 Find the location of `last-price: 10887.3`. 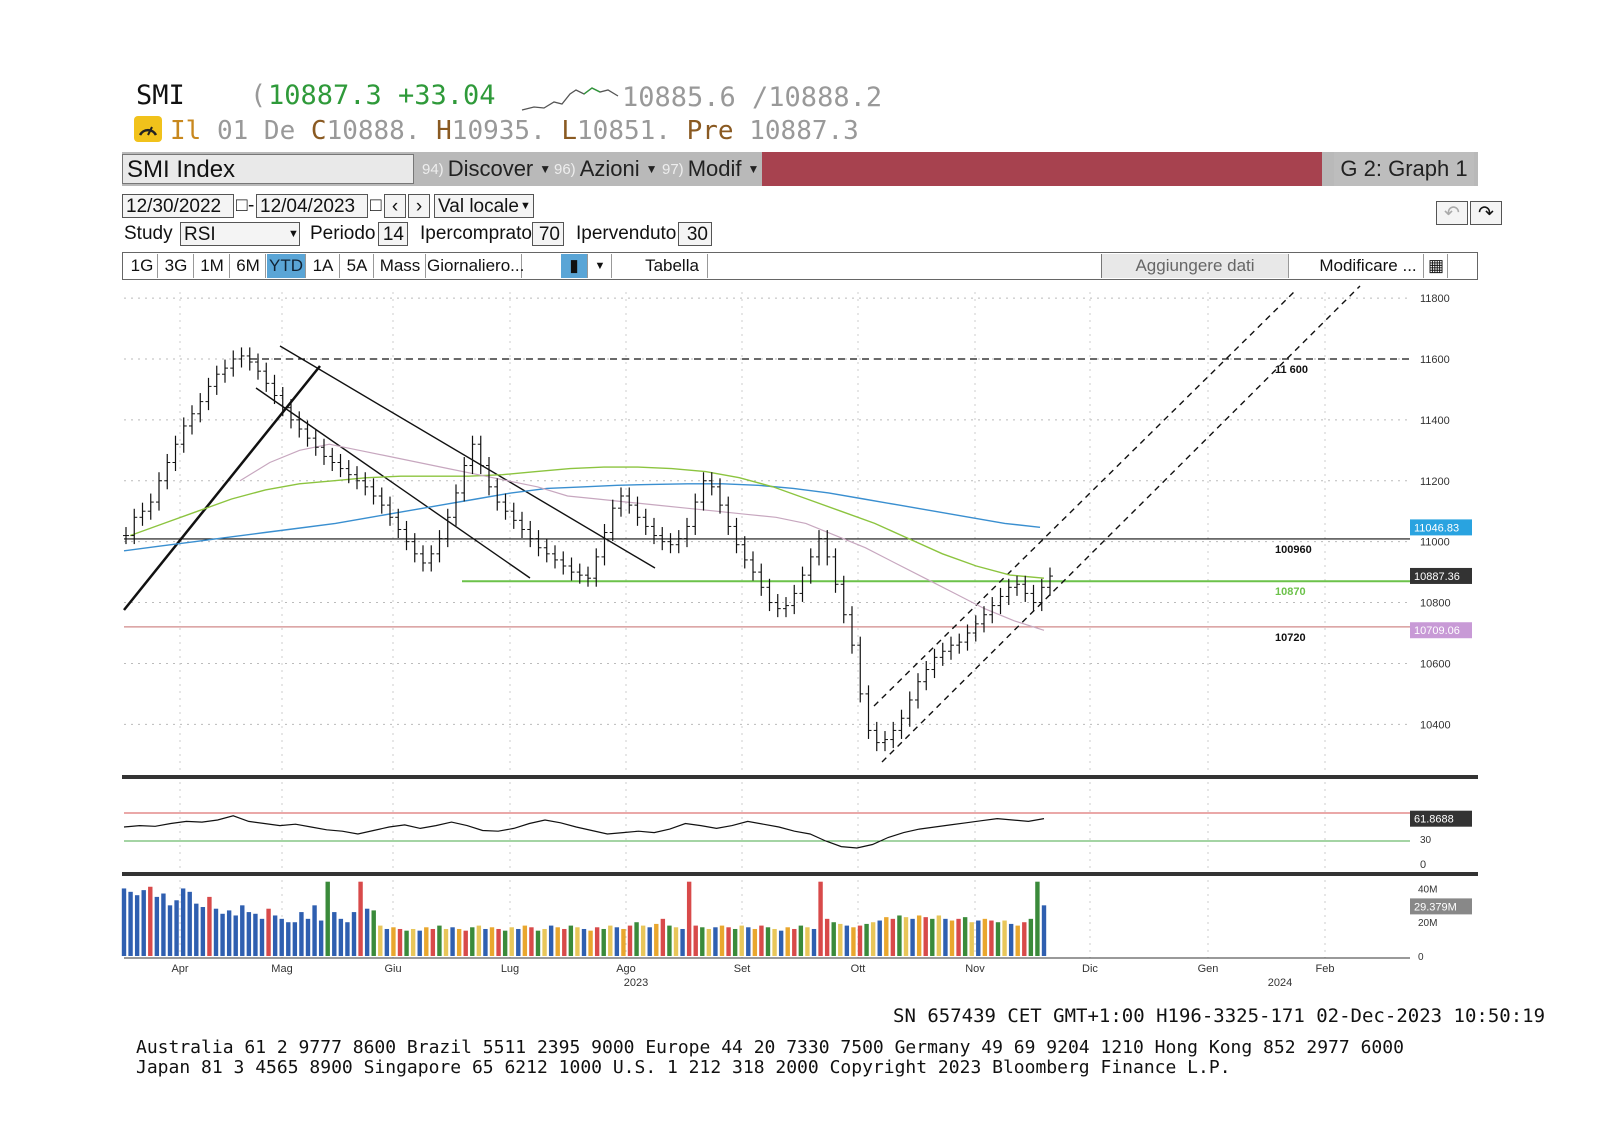

last-price: 10887.3 is located at coordinates (325, 95).